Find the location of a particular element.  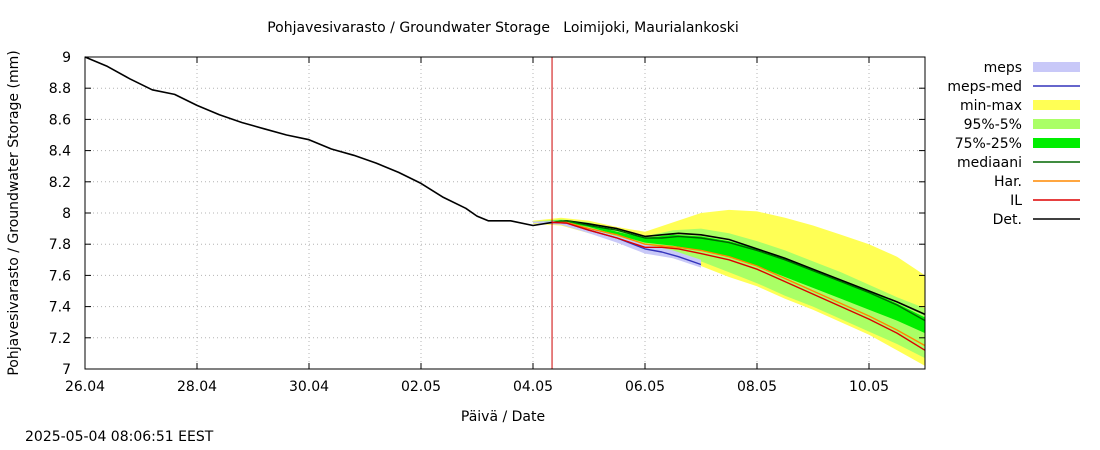

legend-label: Det. is located at coordinates (1007, 220).